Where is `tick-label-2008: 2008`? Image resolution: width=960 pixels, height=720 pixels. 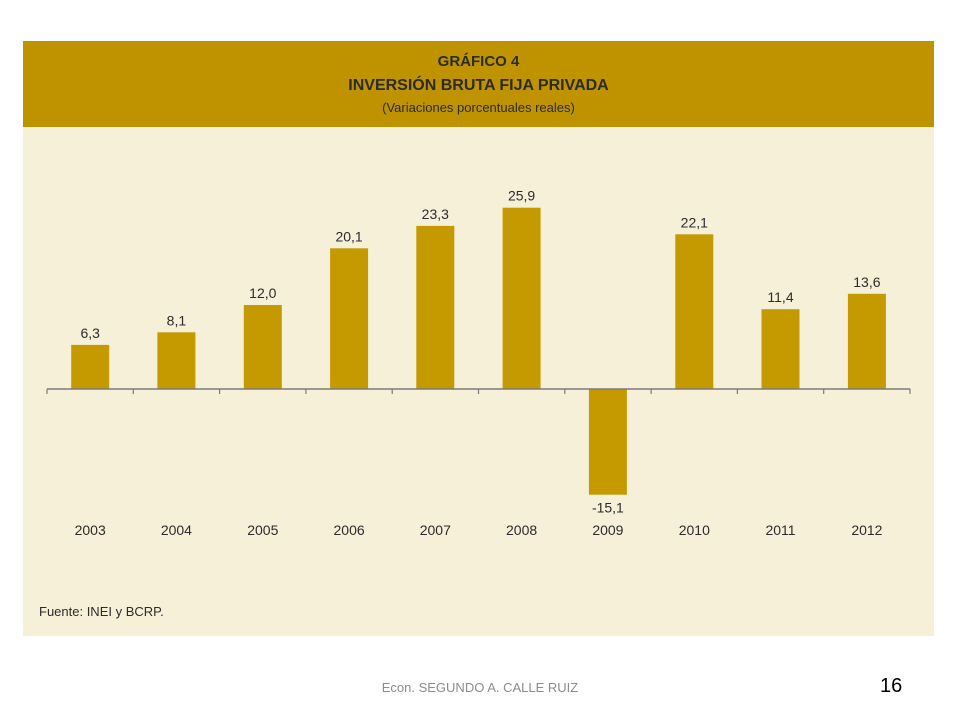 tick-label-2008: 2008 is located at coordinates (521, 530).